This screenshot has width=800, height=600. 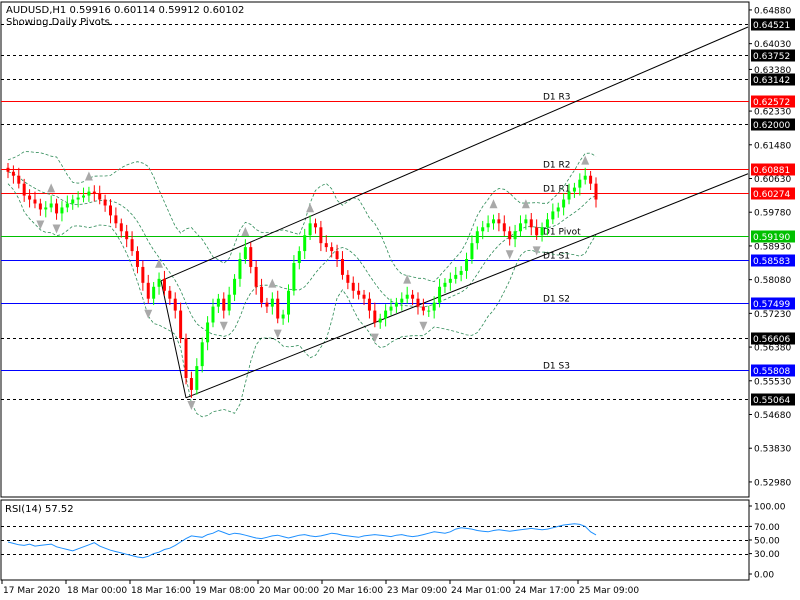 What do you see at coordinates (556, 257) in the screenshot?
I see `pivot-level-label: D1 S1` at bounding box center [556, 257].